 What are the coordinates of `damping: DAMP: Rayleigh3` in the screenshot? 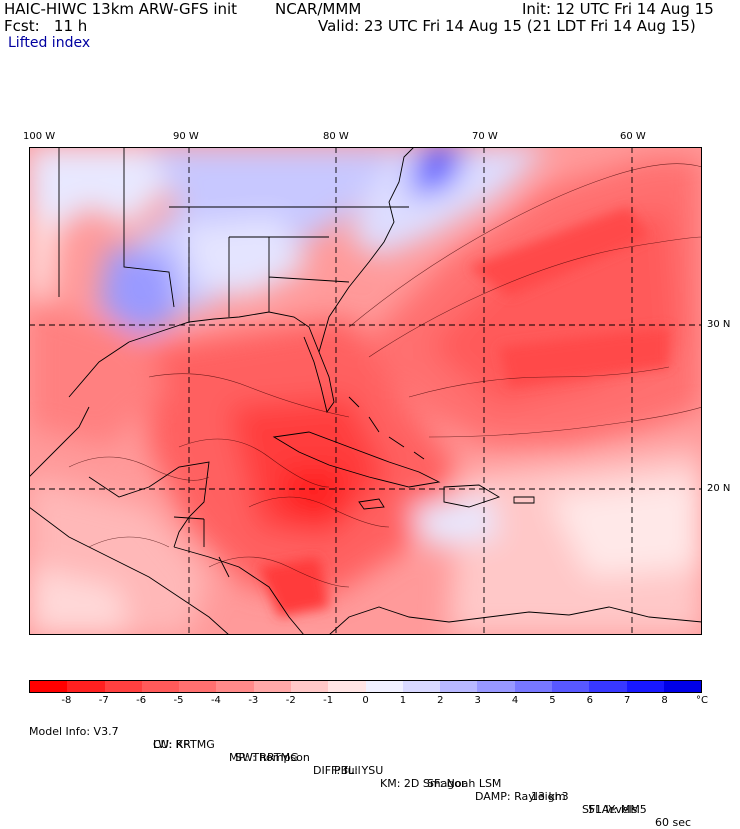 It's located at (522, 796).